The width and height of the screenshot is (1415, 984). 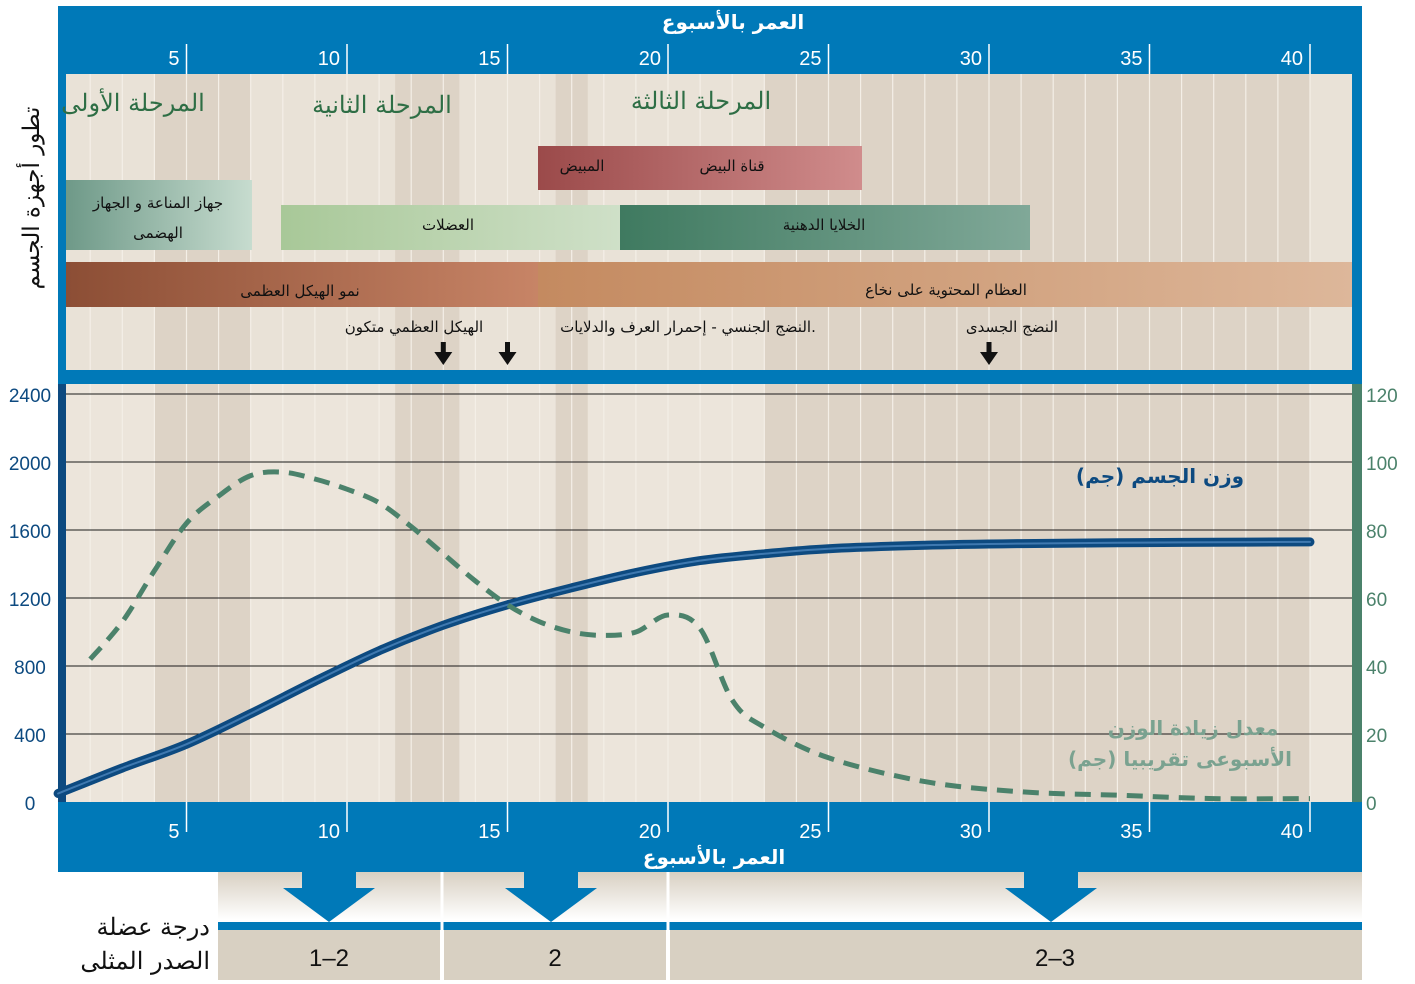 I want to click on event-label: النضج الجسدى, so click(x=1012, y=327).